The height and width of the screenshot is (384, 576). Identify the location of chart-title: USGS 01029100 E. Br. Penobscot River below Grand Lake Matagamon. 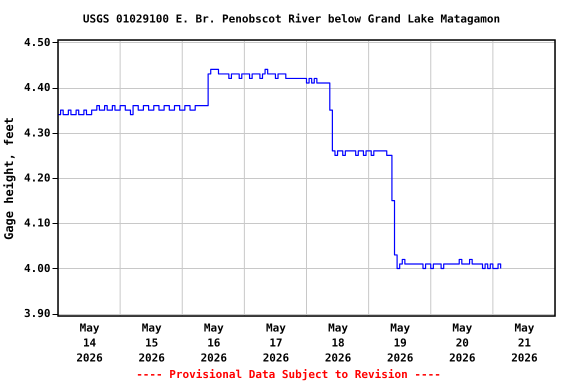
(291, 19).